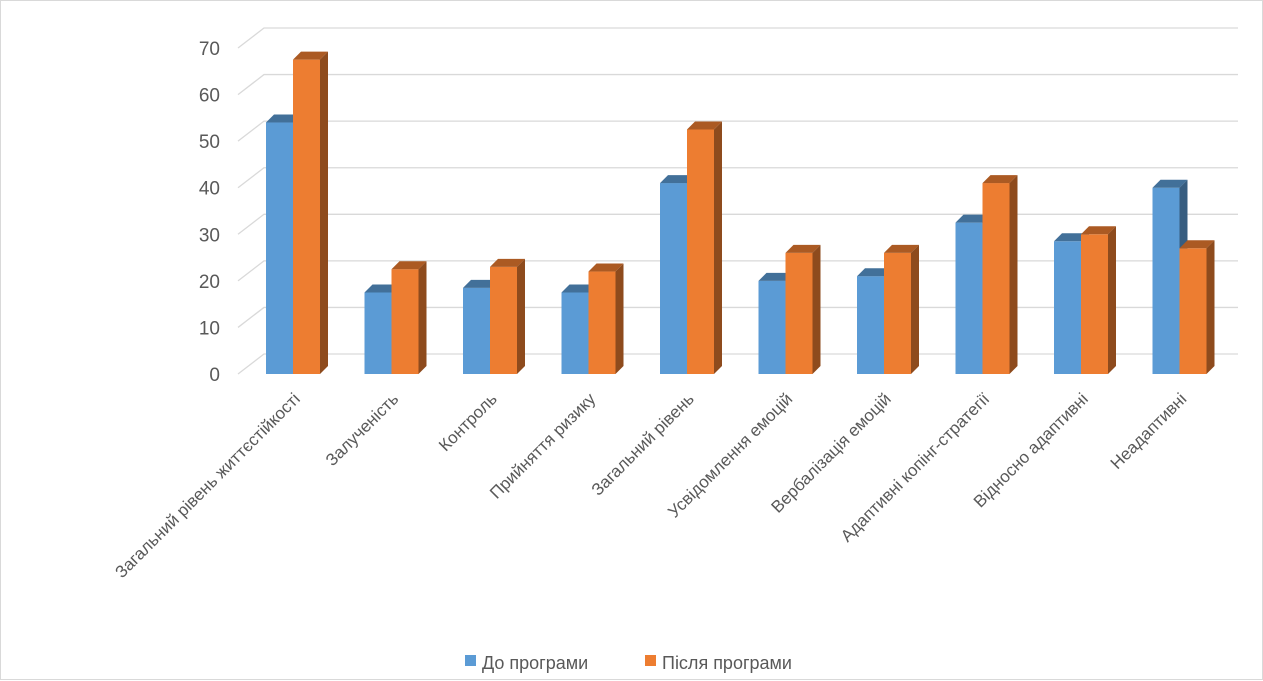 The image size is (1263, 681). I want to click on legend-swatch-after, so click(650, 660).